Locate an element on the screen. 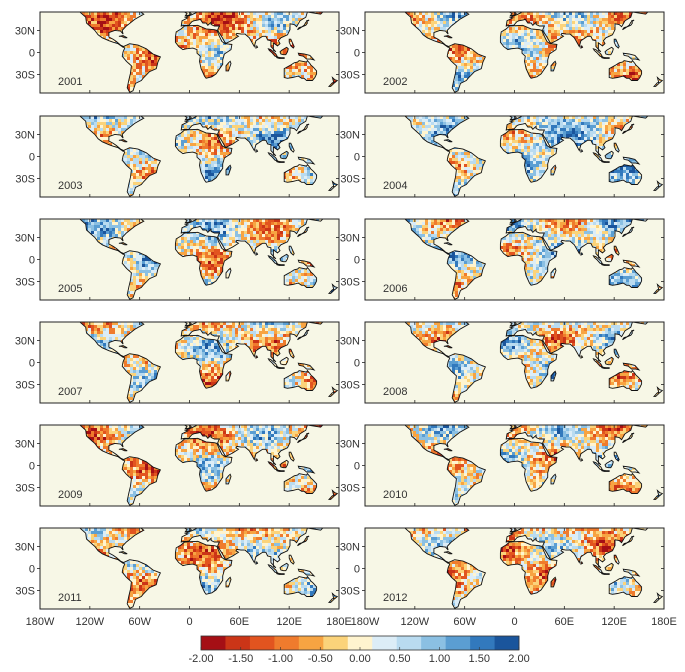 The image size is (685, 672). colorbar: -2.00 -1.50 -1.00 -0.50 0.00 0.50 1.00 1.50 2.00 is located at coordinates (359, 650).